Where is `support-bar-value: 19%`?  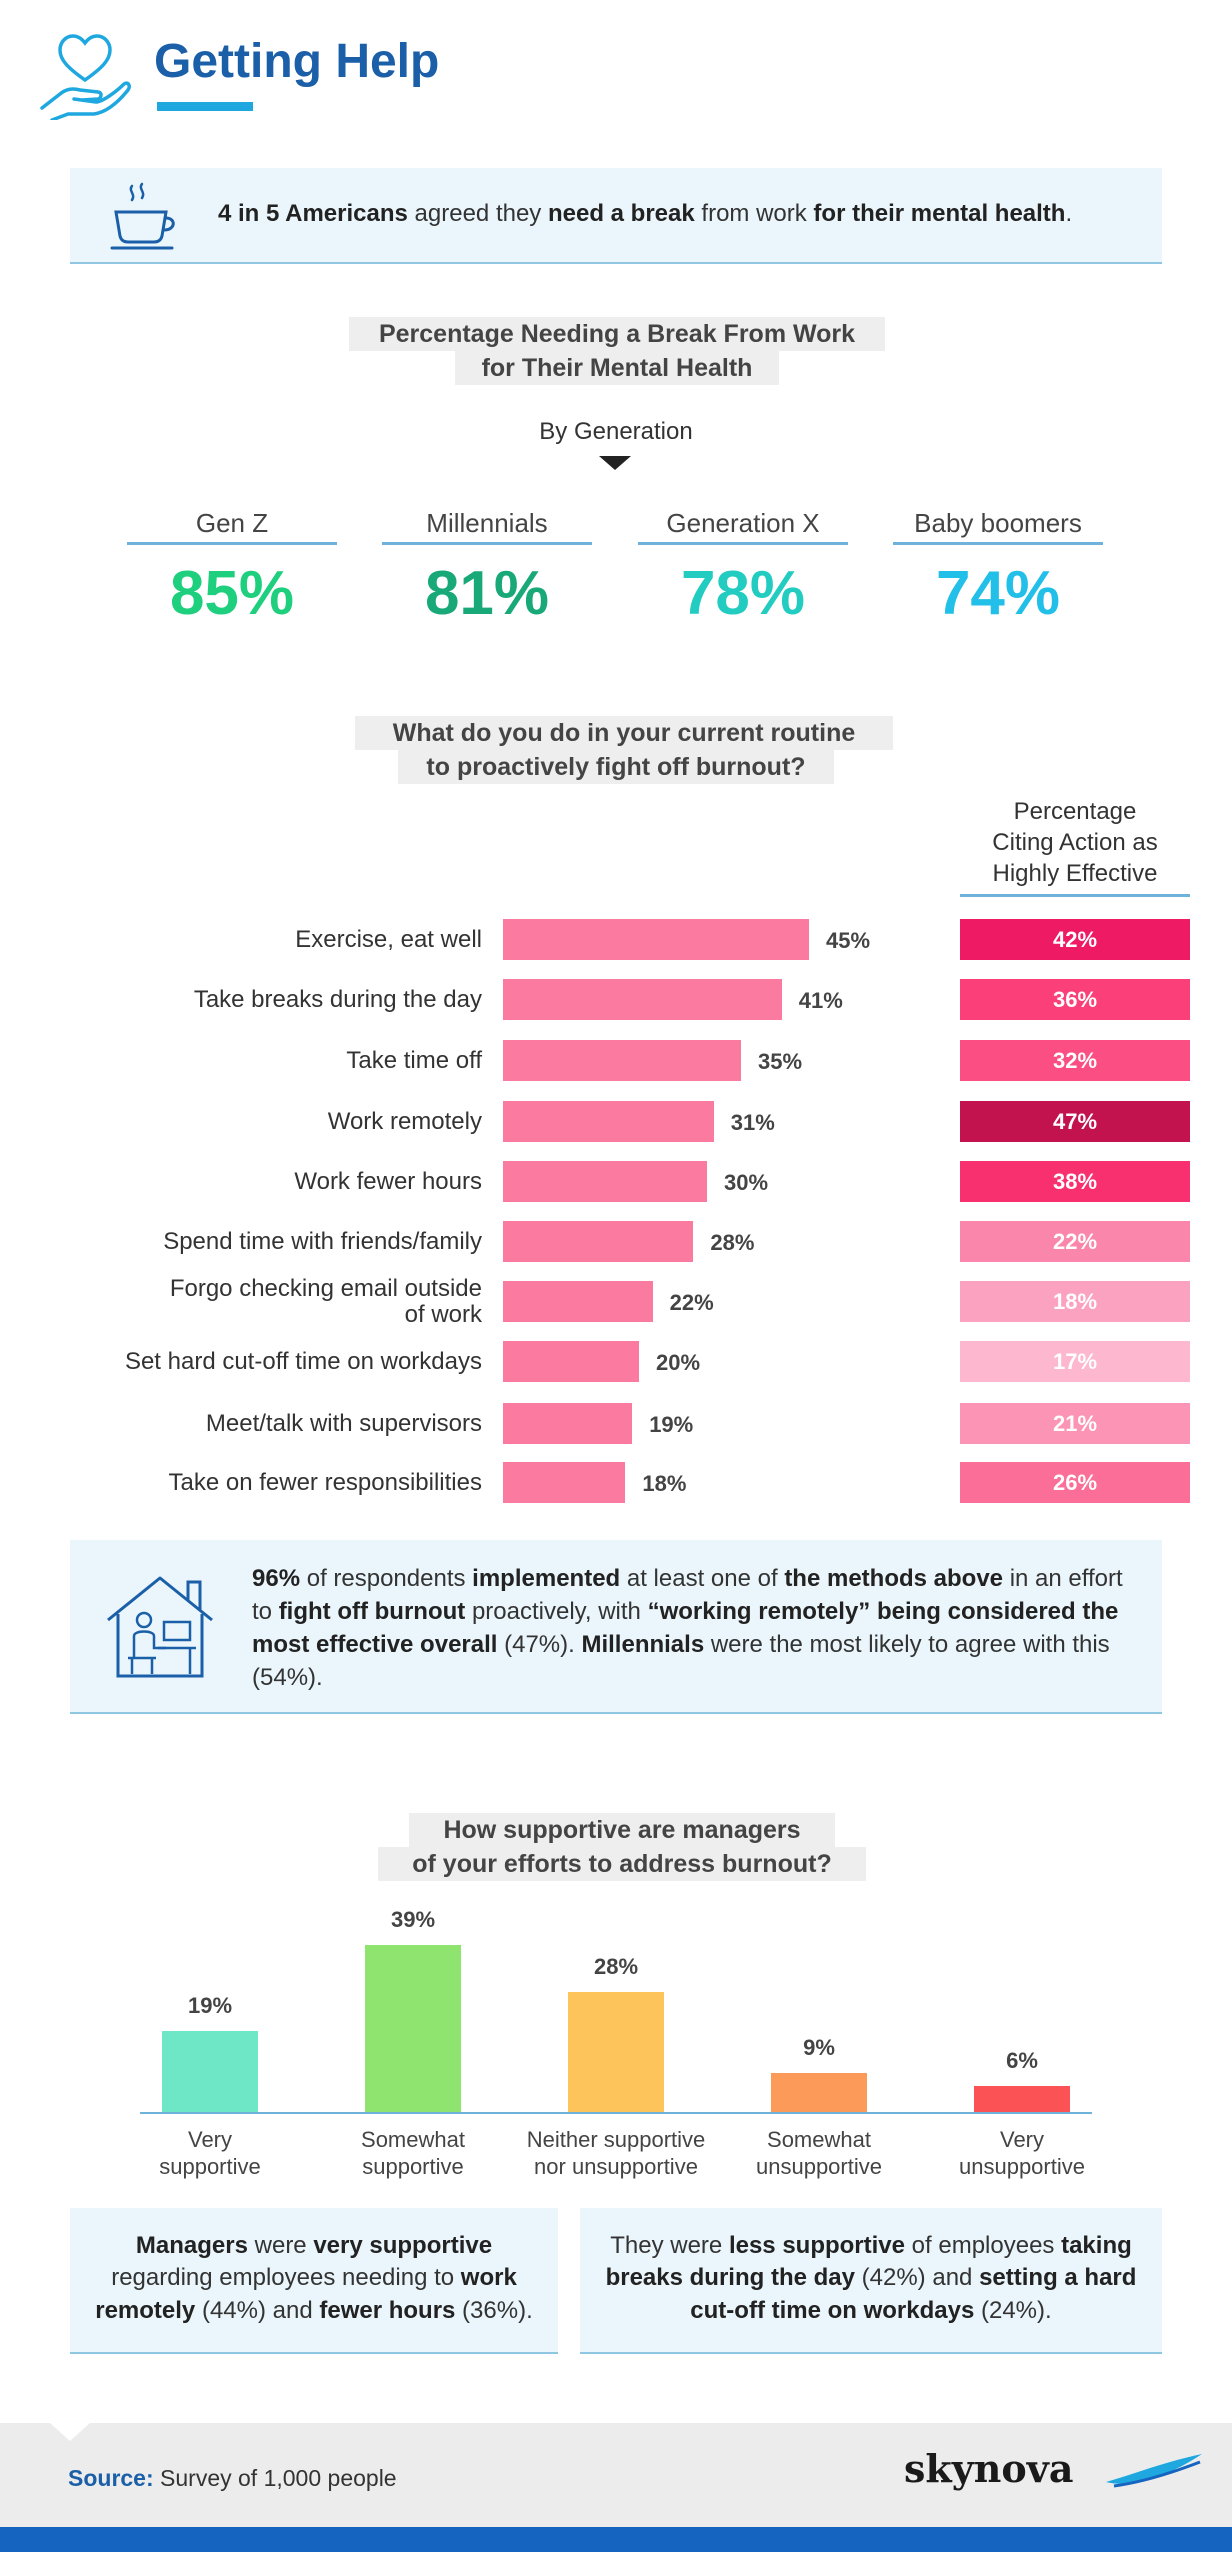 support-bar-value: 19% is located at coordinates (210, 2005).